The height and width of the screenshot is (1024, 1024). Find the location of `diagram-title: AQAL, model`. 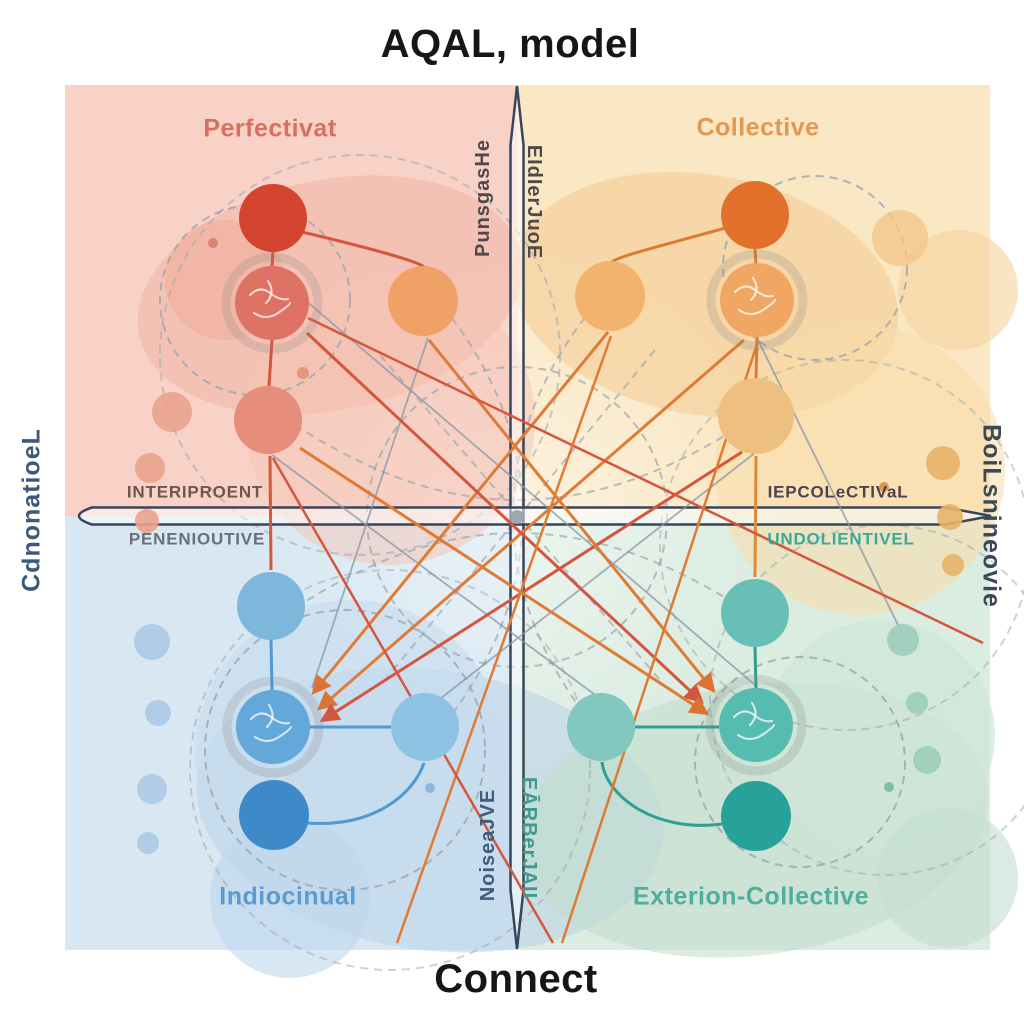

diagram-title: AQAL, model is located at coordinates (510, 44).